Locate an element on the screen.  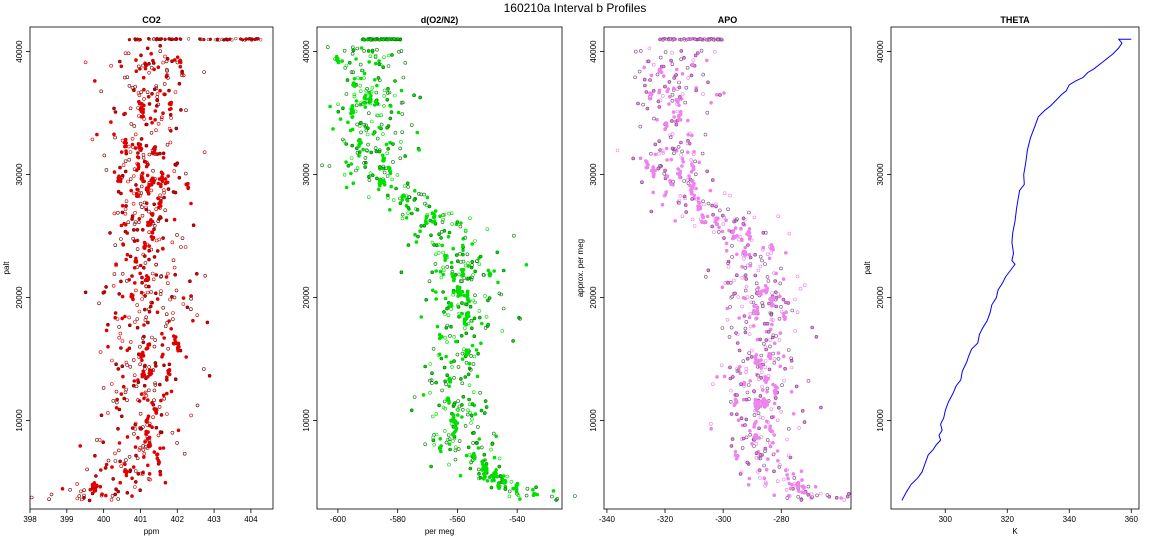
o2n2-y-tick-label: 20000 is located at coordinates (306, 297).